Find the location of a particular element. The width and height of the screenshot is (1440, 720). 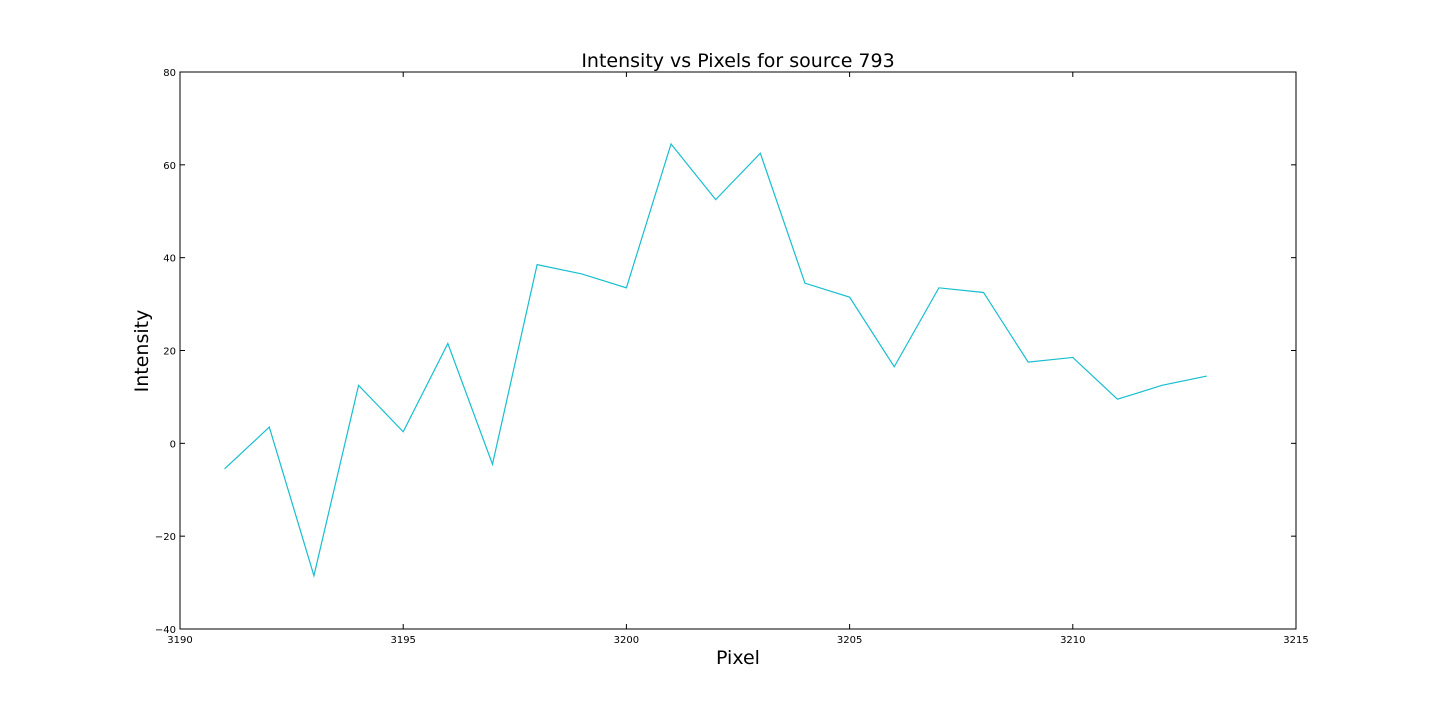

y-axis-label: Intensity is located at coordinates (142, 351).